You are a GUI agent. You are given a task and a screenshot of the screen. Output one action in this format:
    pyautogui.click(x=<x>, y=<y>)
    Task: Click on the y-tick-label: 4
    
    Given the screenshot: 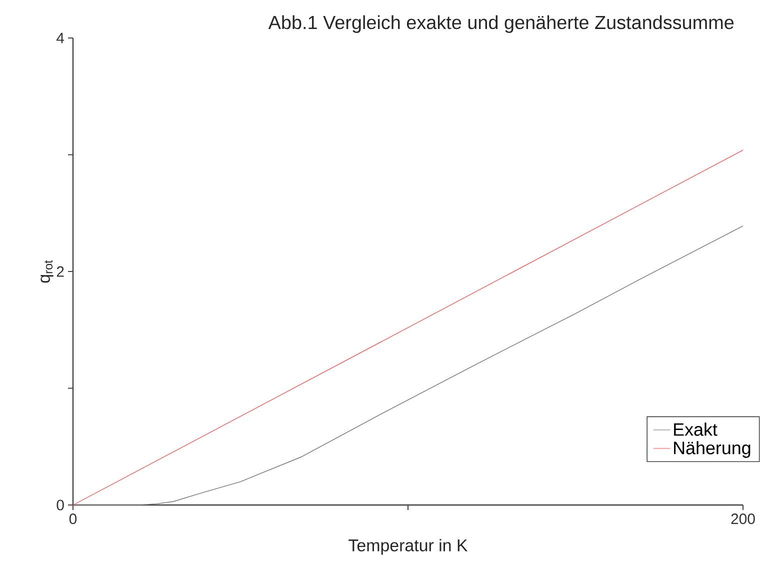 What is the action you would take?
    pyautogui.click(x=60, y=38)
    